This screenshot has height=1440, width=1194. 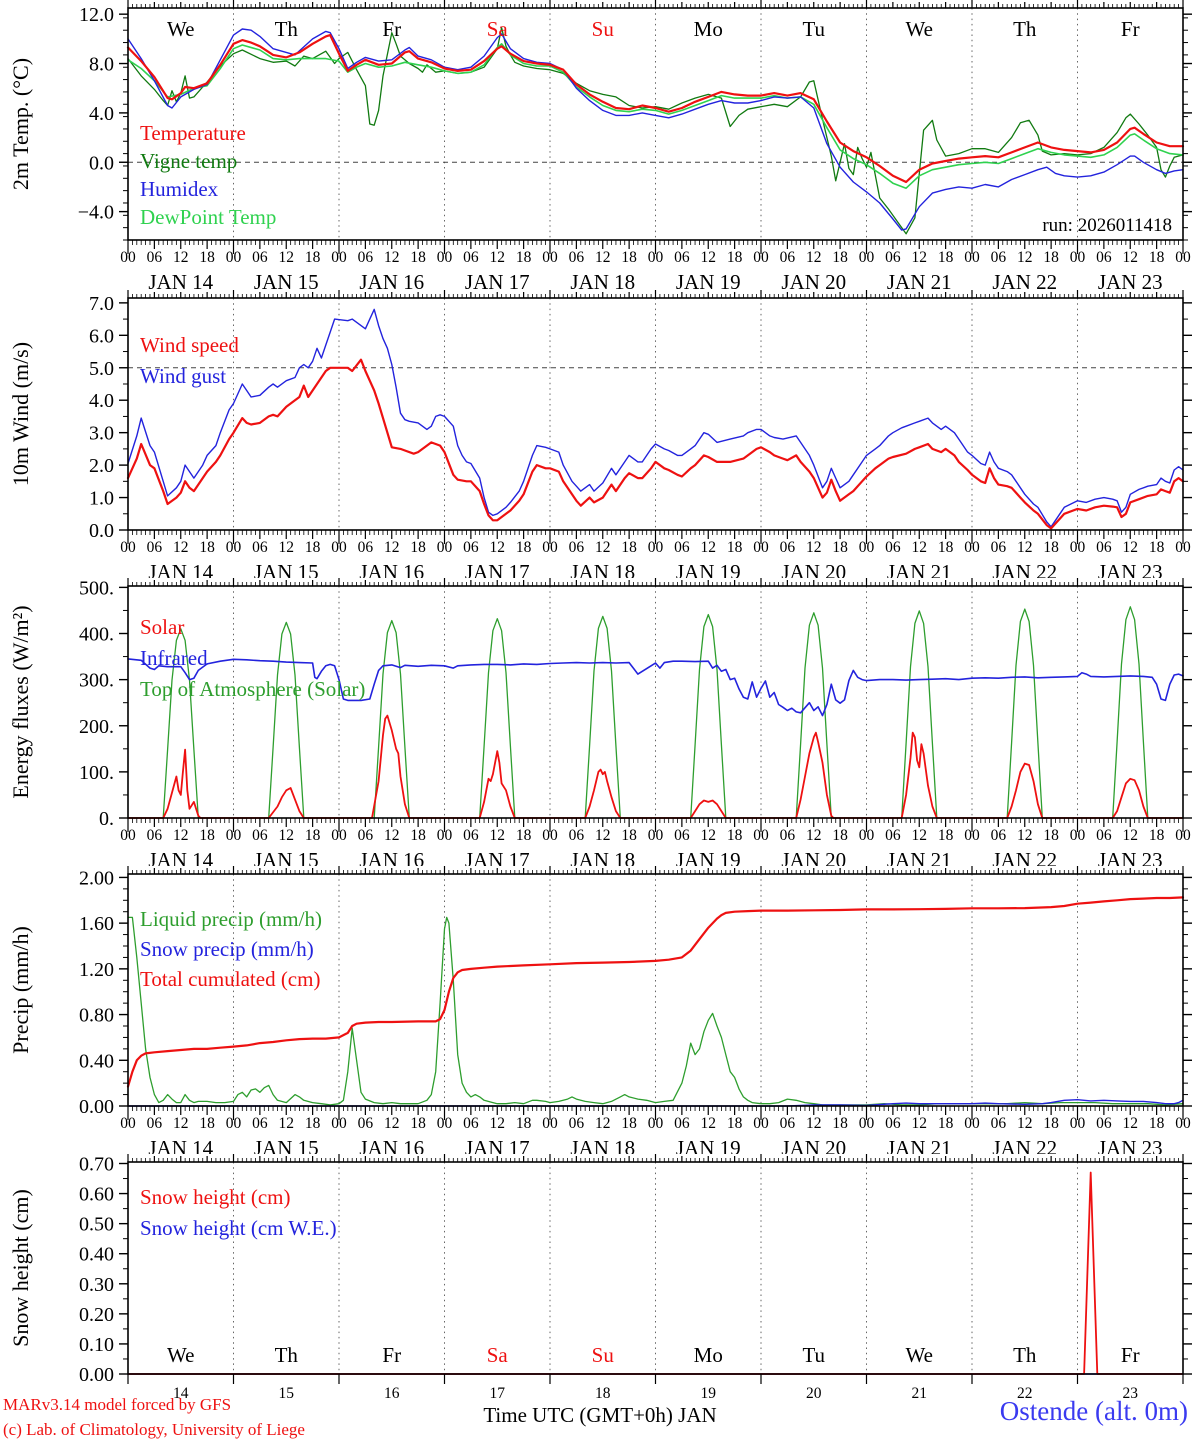 What do you see at coordinates (231, 919) in the screenshot?
I see `legend-precip-0: Liquid precip (mm/h)` at bounding box center [231, 919].